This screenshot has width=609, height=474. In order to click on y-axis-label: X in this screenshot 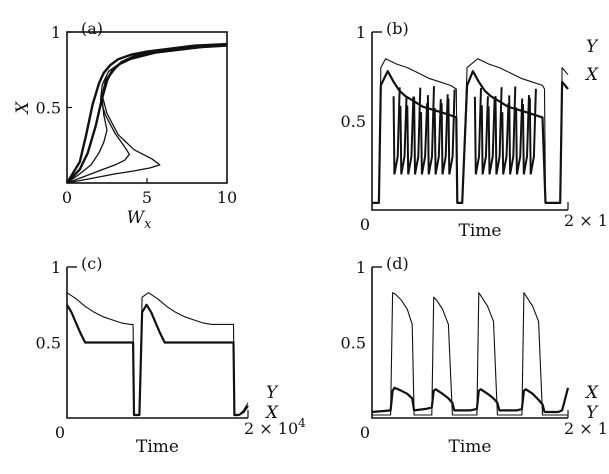, I will do `click(23, 108)`.